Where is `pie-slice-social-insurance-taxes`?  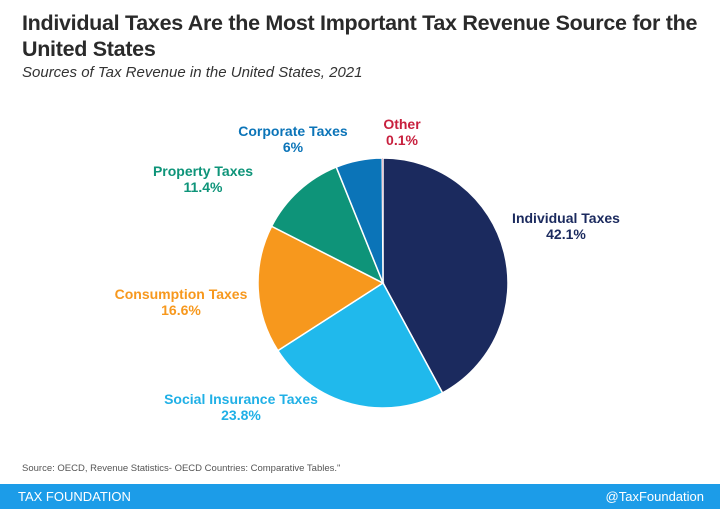 pie-slice-social-insurance-taxes is located at coordinates (360, 345).